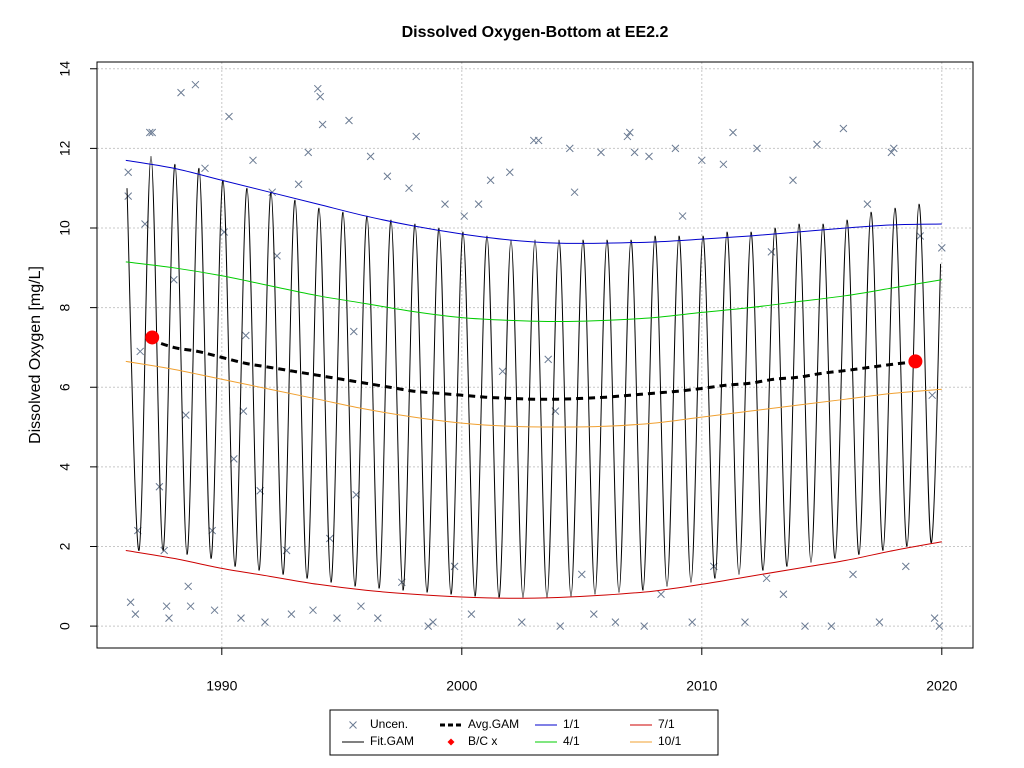 This screenshot has width=1024, height=768. I want to click on chart-title: Dissolved Oxygen-Bottom at EE2.2, so click(535, 32).